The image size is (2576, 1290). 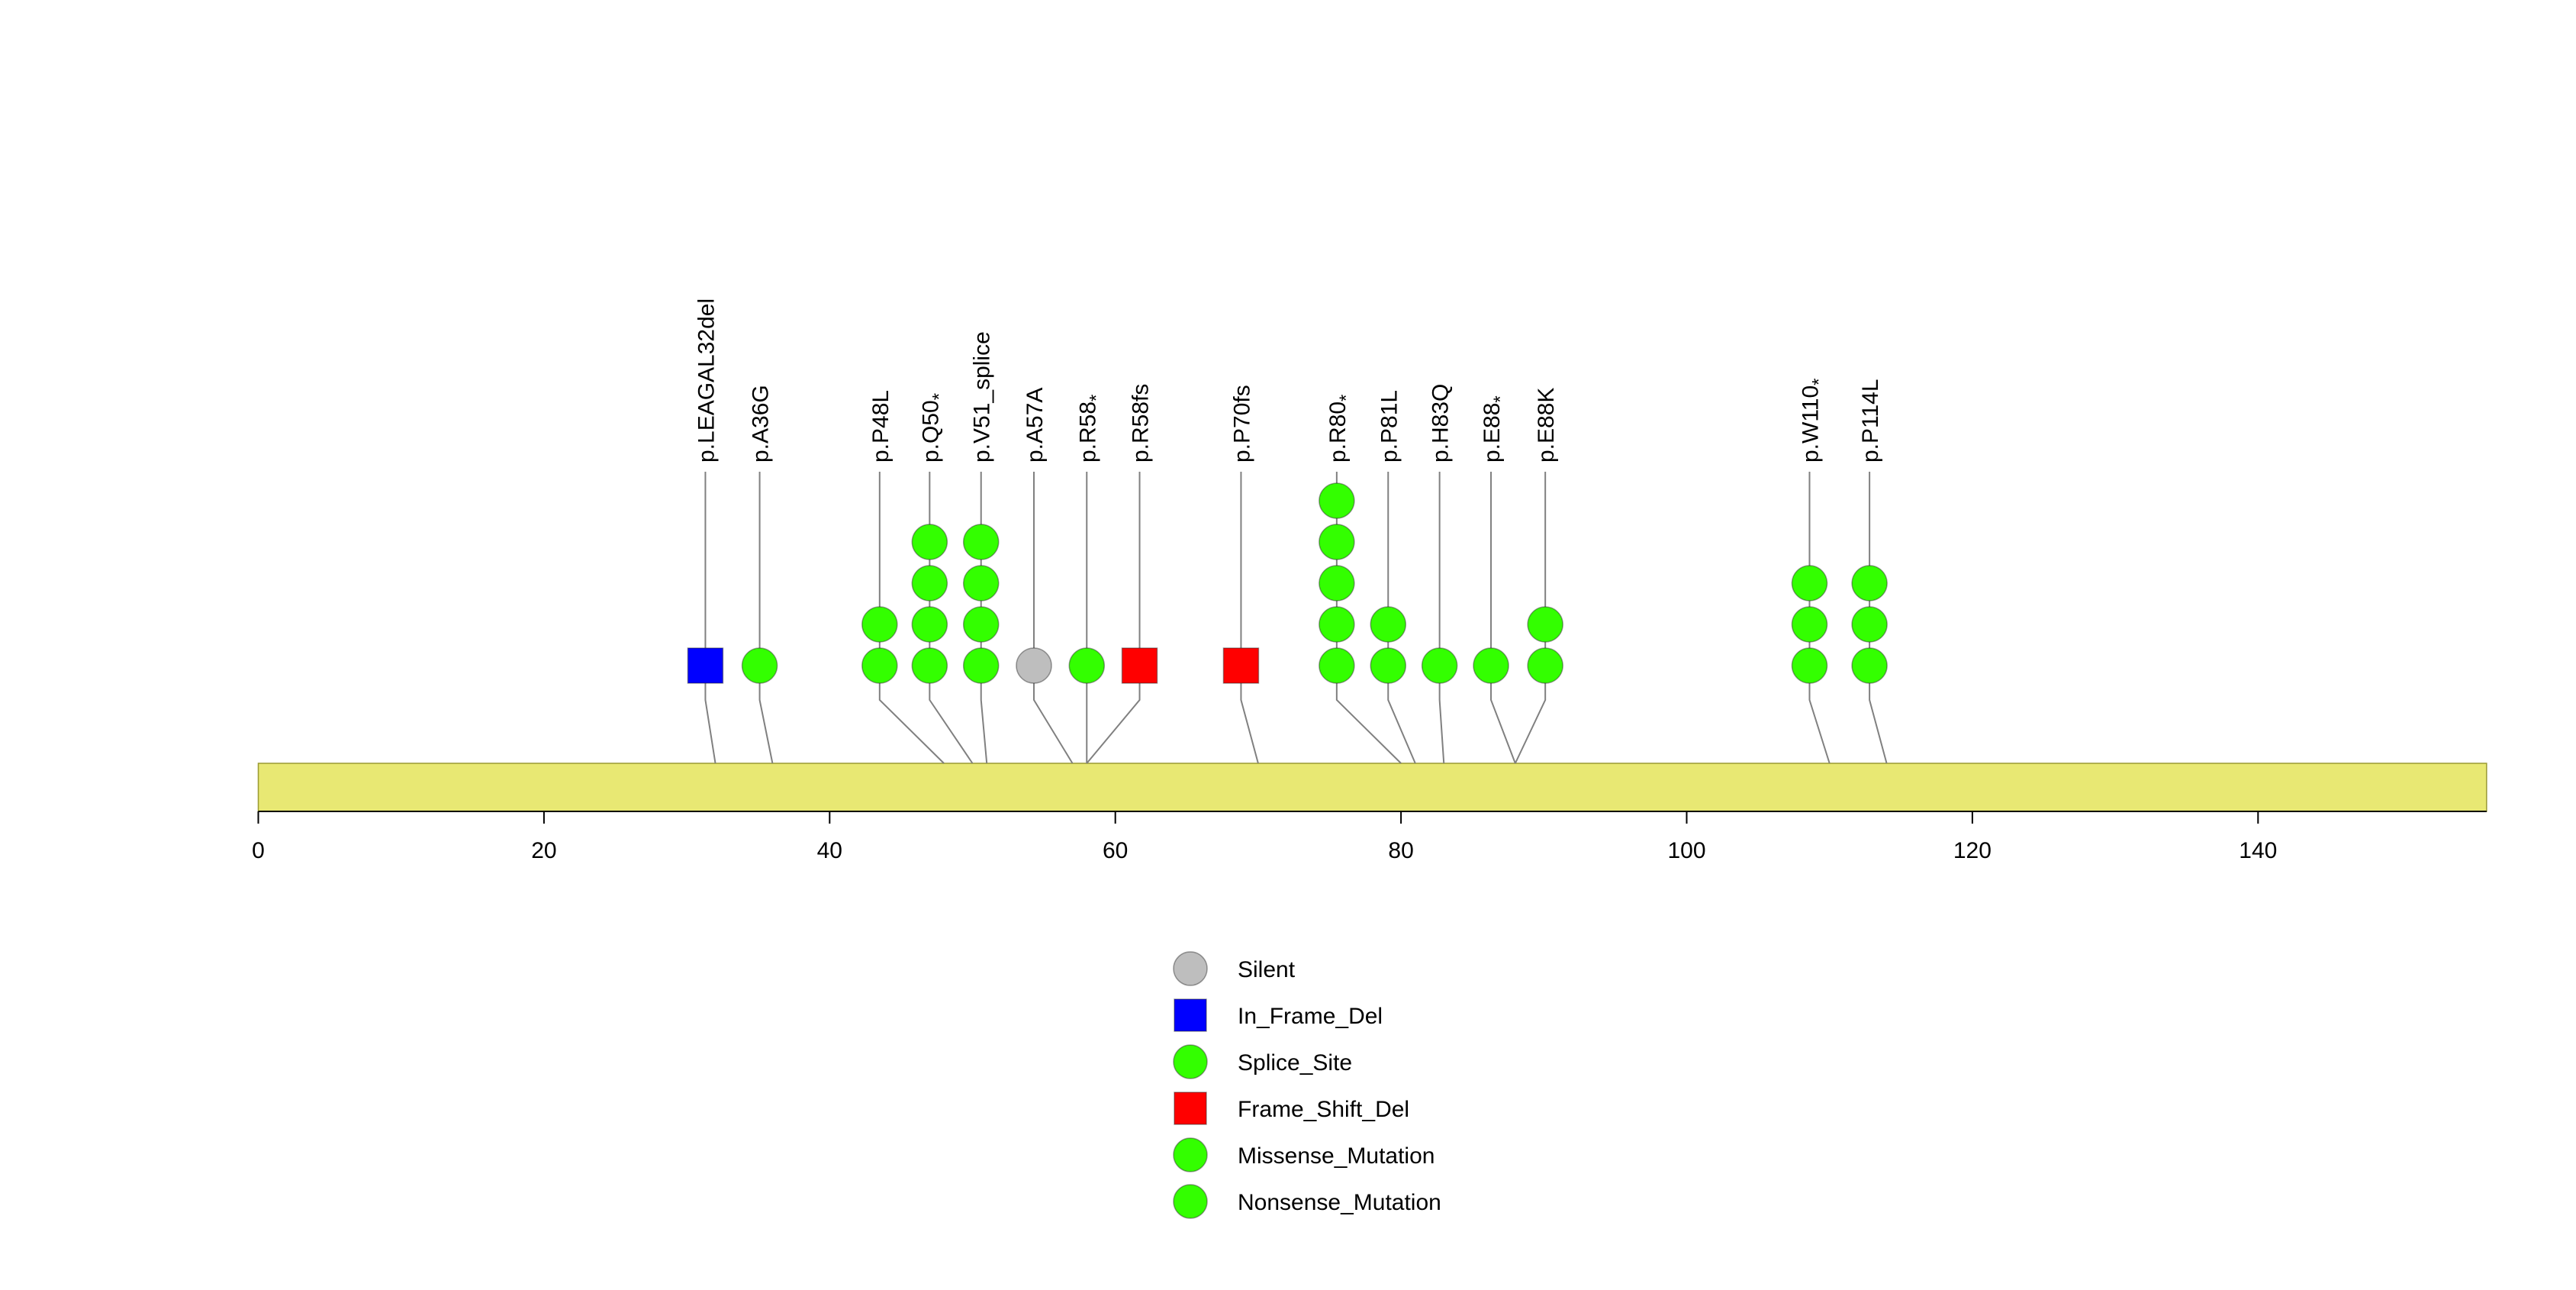 What do you see at coordinates (1686, 851) in the screenshot?
I see `x-axis-tick-label: 100` at bounding box center [1686, 851].